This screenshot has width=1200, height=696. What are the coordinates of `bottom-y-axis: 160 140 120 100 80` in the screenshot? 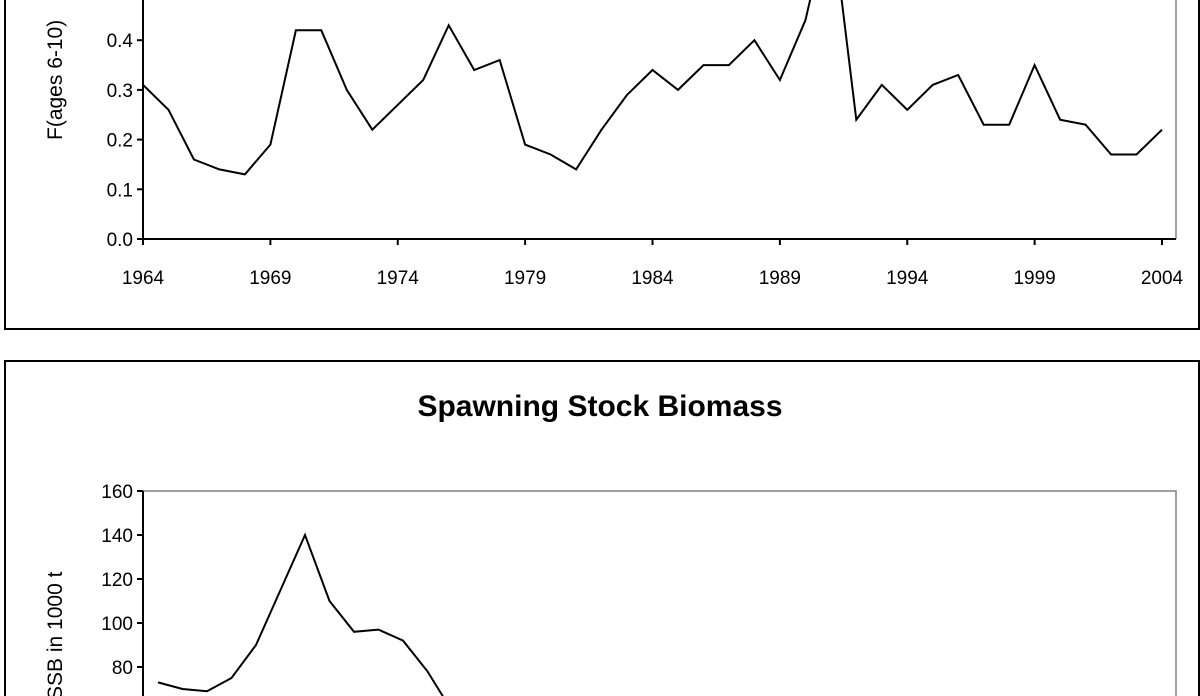 It's located at (122, 589).